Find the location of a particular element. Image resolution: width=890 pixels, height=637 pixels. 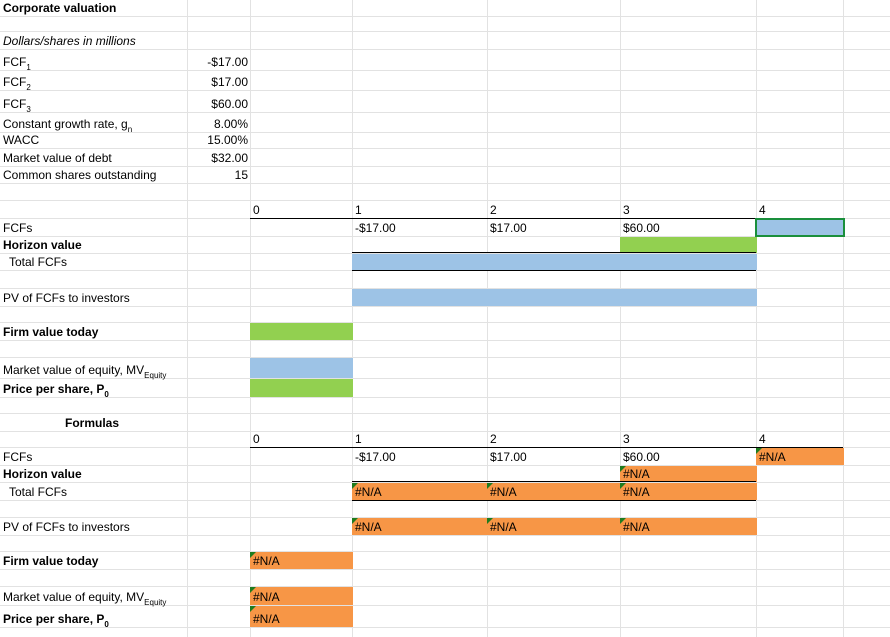

subscript: 3 is located at coordinates (28, 109).